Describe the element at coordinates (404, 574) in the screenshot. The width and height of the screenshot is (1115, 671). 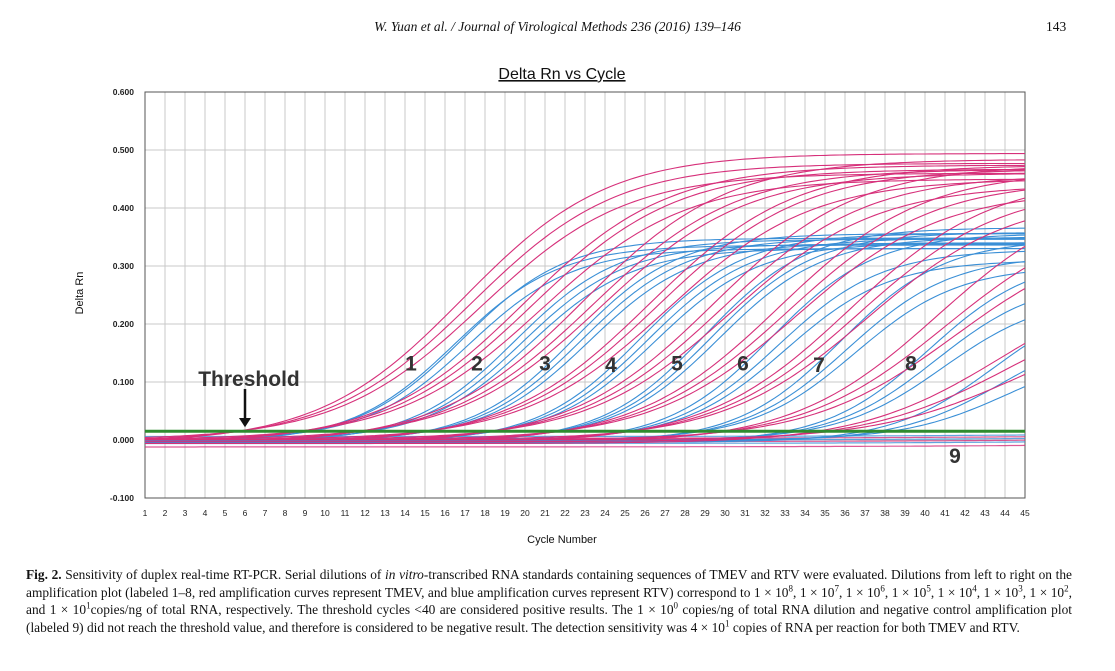
I see `caption-italic: in vitro` at that location.